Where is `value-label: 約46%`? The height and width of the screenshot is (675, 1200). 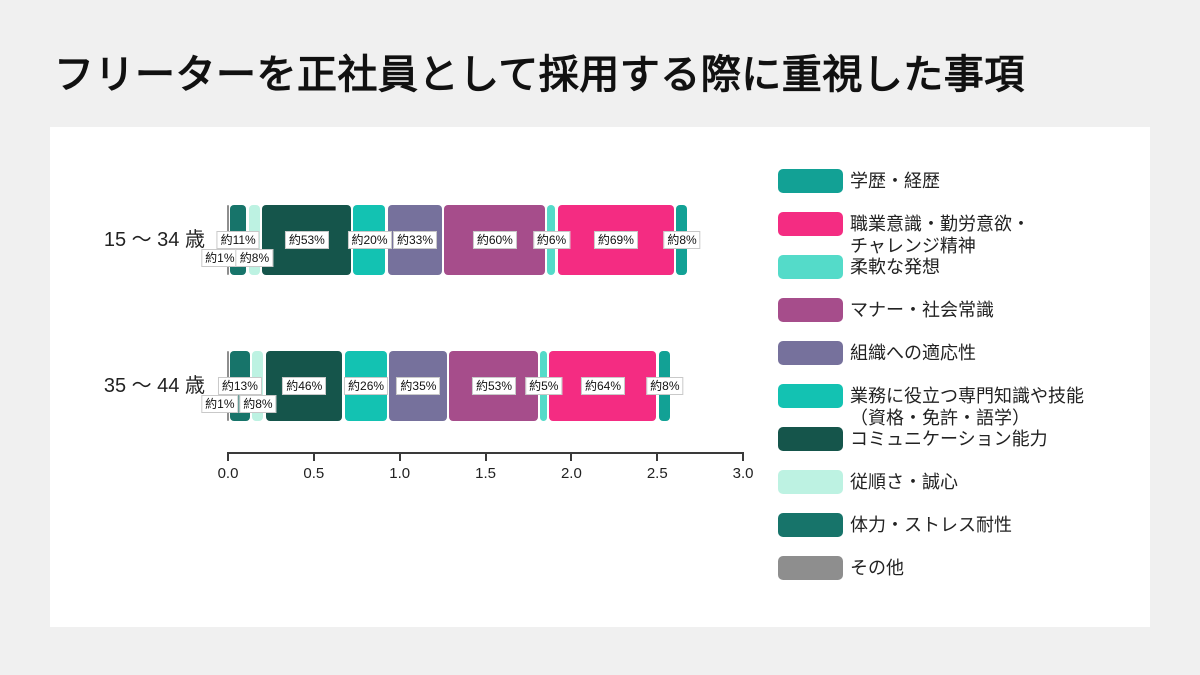
value-label: 約46% is located at coordinates (304, 386).